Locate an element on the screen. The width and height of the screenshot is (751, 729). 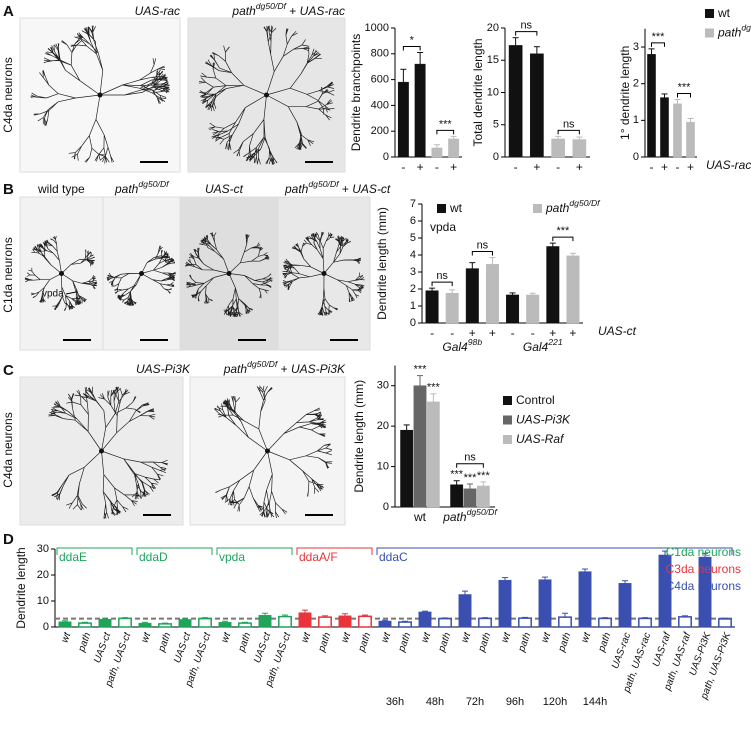
legend-label: wt is located at coordinates (724, 13).